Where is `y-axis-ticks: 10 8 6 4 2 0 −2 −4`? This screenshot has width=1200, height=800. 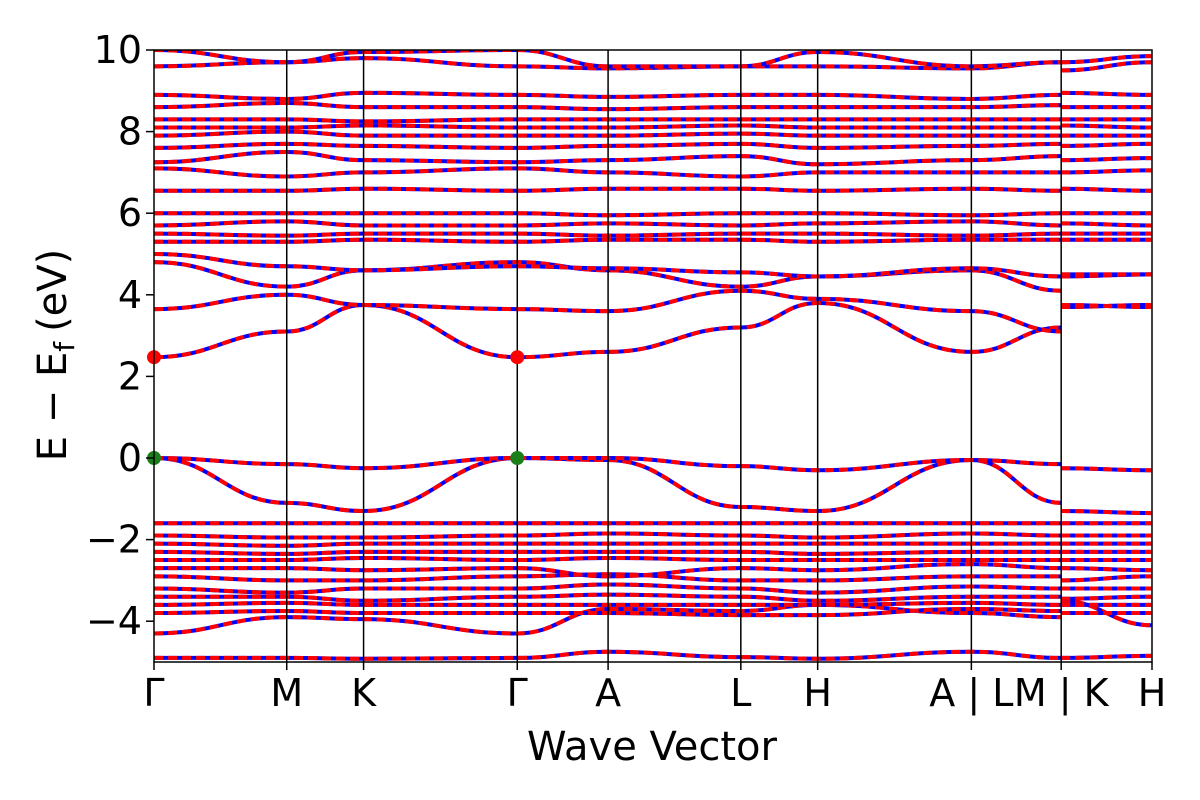 y-axis-ticks: 10 8 6 4 2 0 −2 −4 is located at coordinates (120, 335).